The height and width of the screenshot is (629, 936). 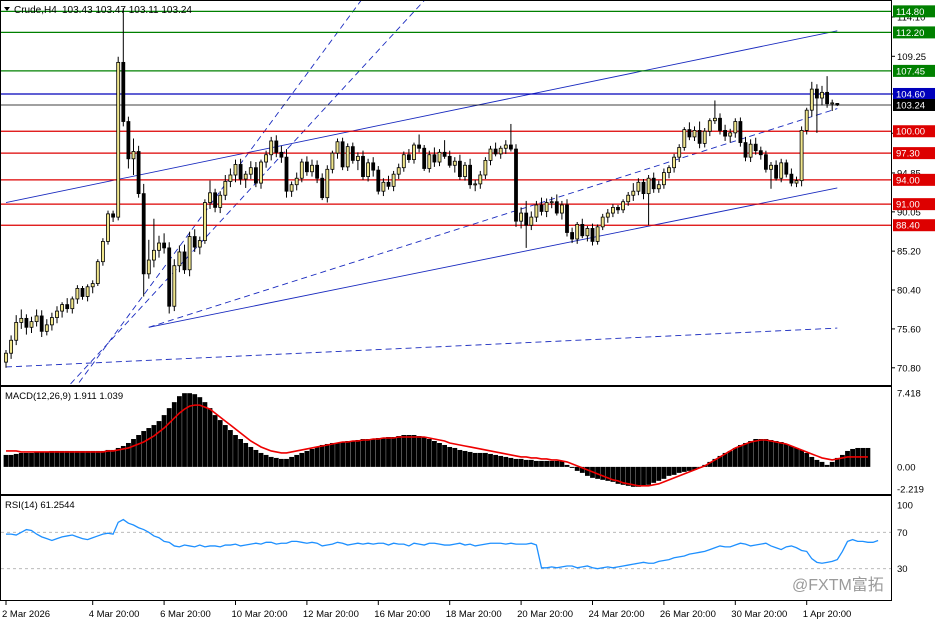 I want to click on price-tick-label: 70.80, so click(x=909, y=368).